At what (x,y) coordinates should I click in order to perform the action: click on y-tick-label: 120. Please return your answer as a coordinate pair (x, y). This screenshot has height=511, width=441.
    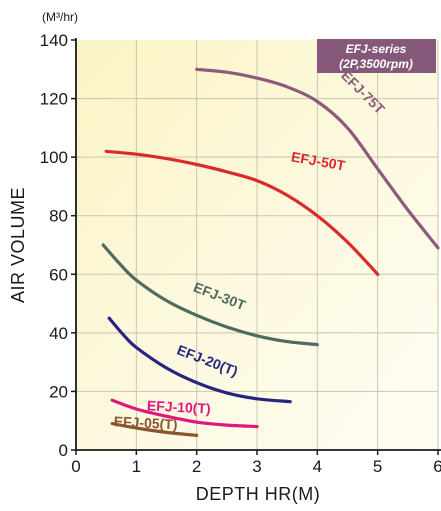
    Looking at the image, I should click on (54, 99).